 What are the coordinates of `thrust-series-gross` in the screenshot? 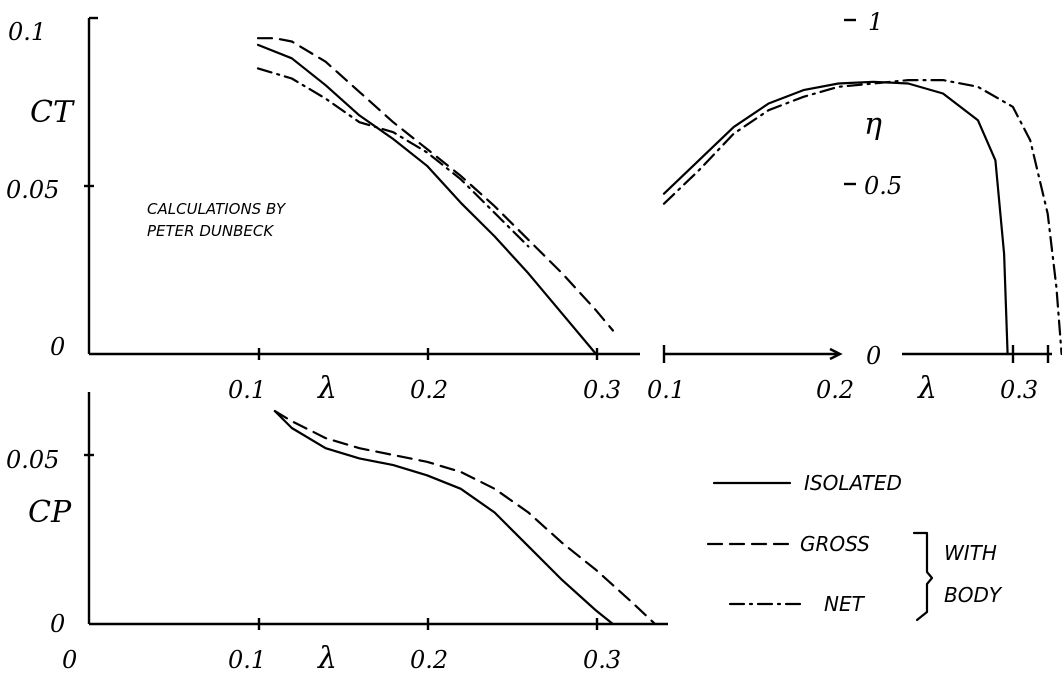 It's located at (435, 184).